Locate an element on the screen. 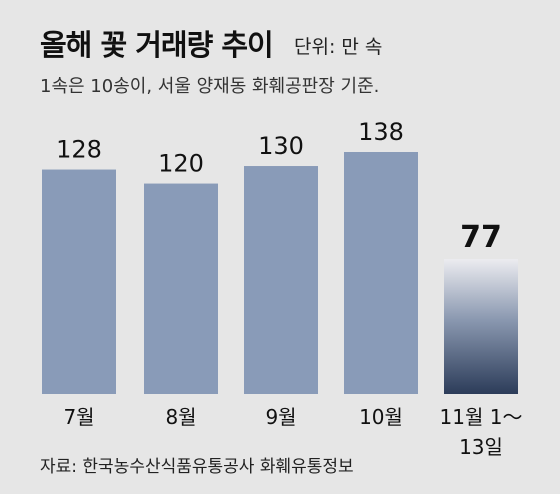 This screenshot has width=560, height=494. value-label-2: 120 is located at coordinates (181, 164).